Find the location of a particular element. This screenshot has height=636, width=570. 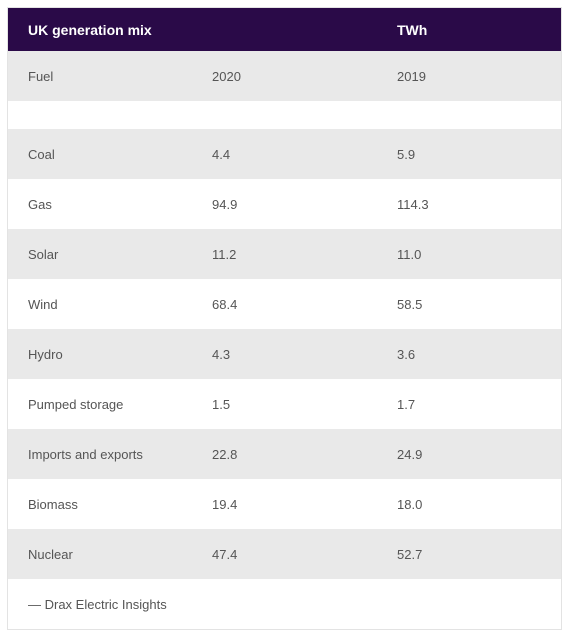

value-2019-cell: 114.3 is located at coordinates (413, 204).